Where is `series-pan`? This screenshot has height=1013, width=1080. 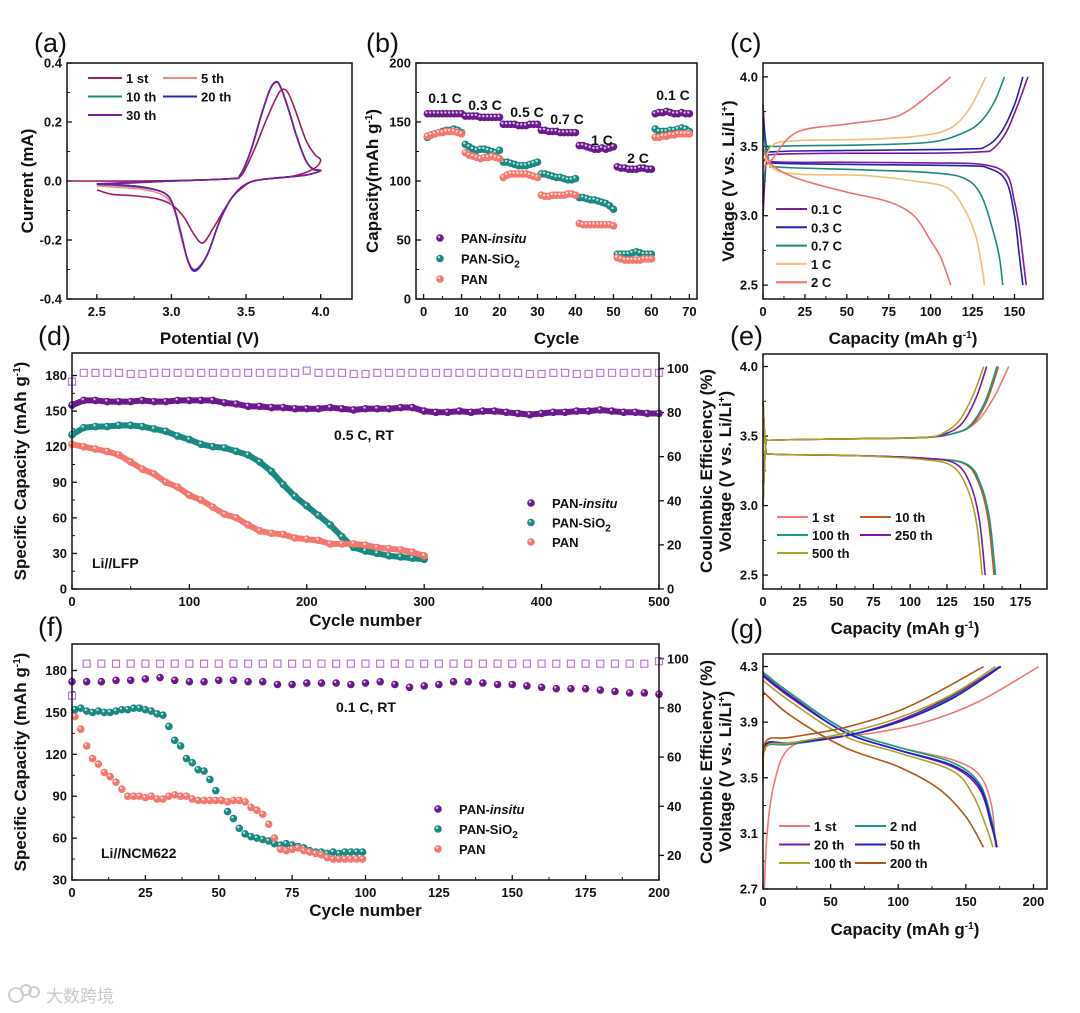
series-pan is located at coordinates (219, 787).